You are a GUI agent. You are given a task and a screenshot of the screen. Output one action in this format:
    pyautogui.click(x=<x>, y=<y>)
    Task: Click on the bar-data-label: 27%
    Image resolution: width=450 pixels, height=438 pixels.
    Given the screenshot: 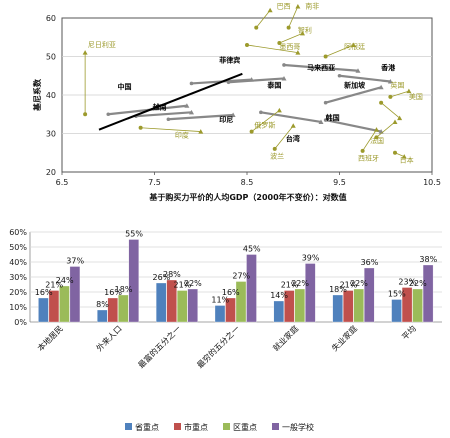 What is the action you would take?
    pyautogui.click(x=241, y=276)
    